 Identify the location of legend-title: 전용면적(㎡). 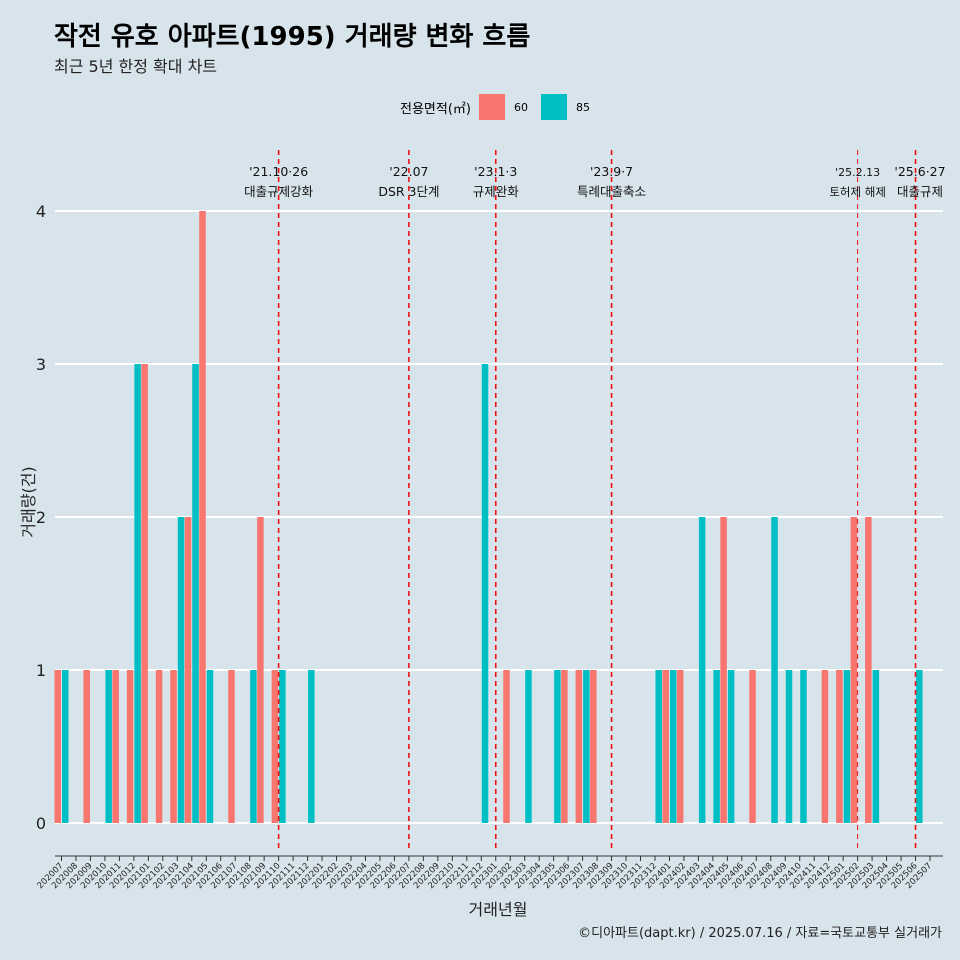
(435, 109).